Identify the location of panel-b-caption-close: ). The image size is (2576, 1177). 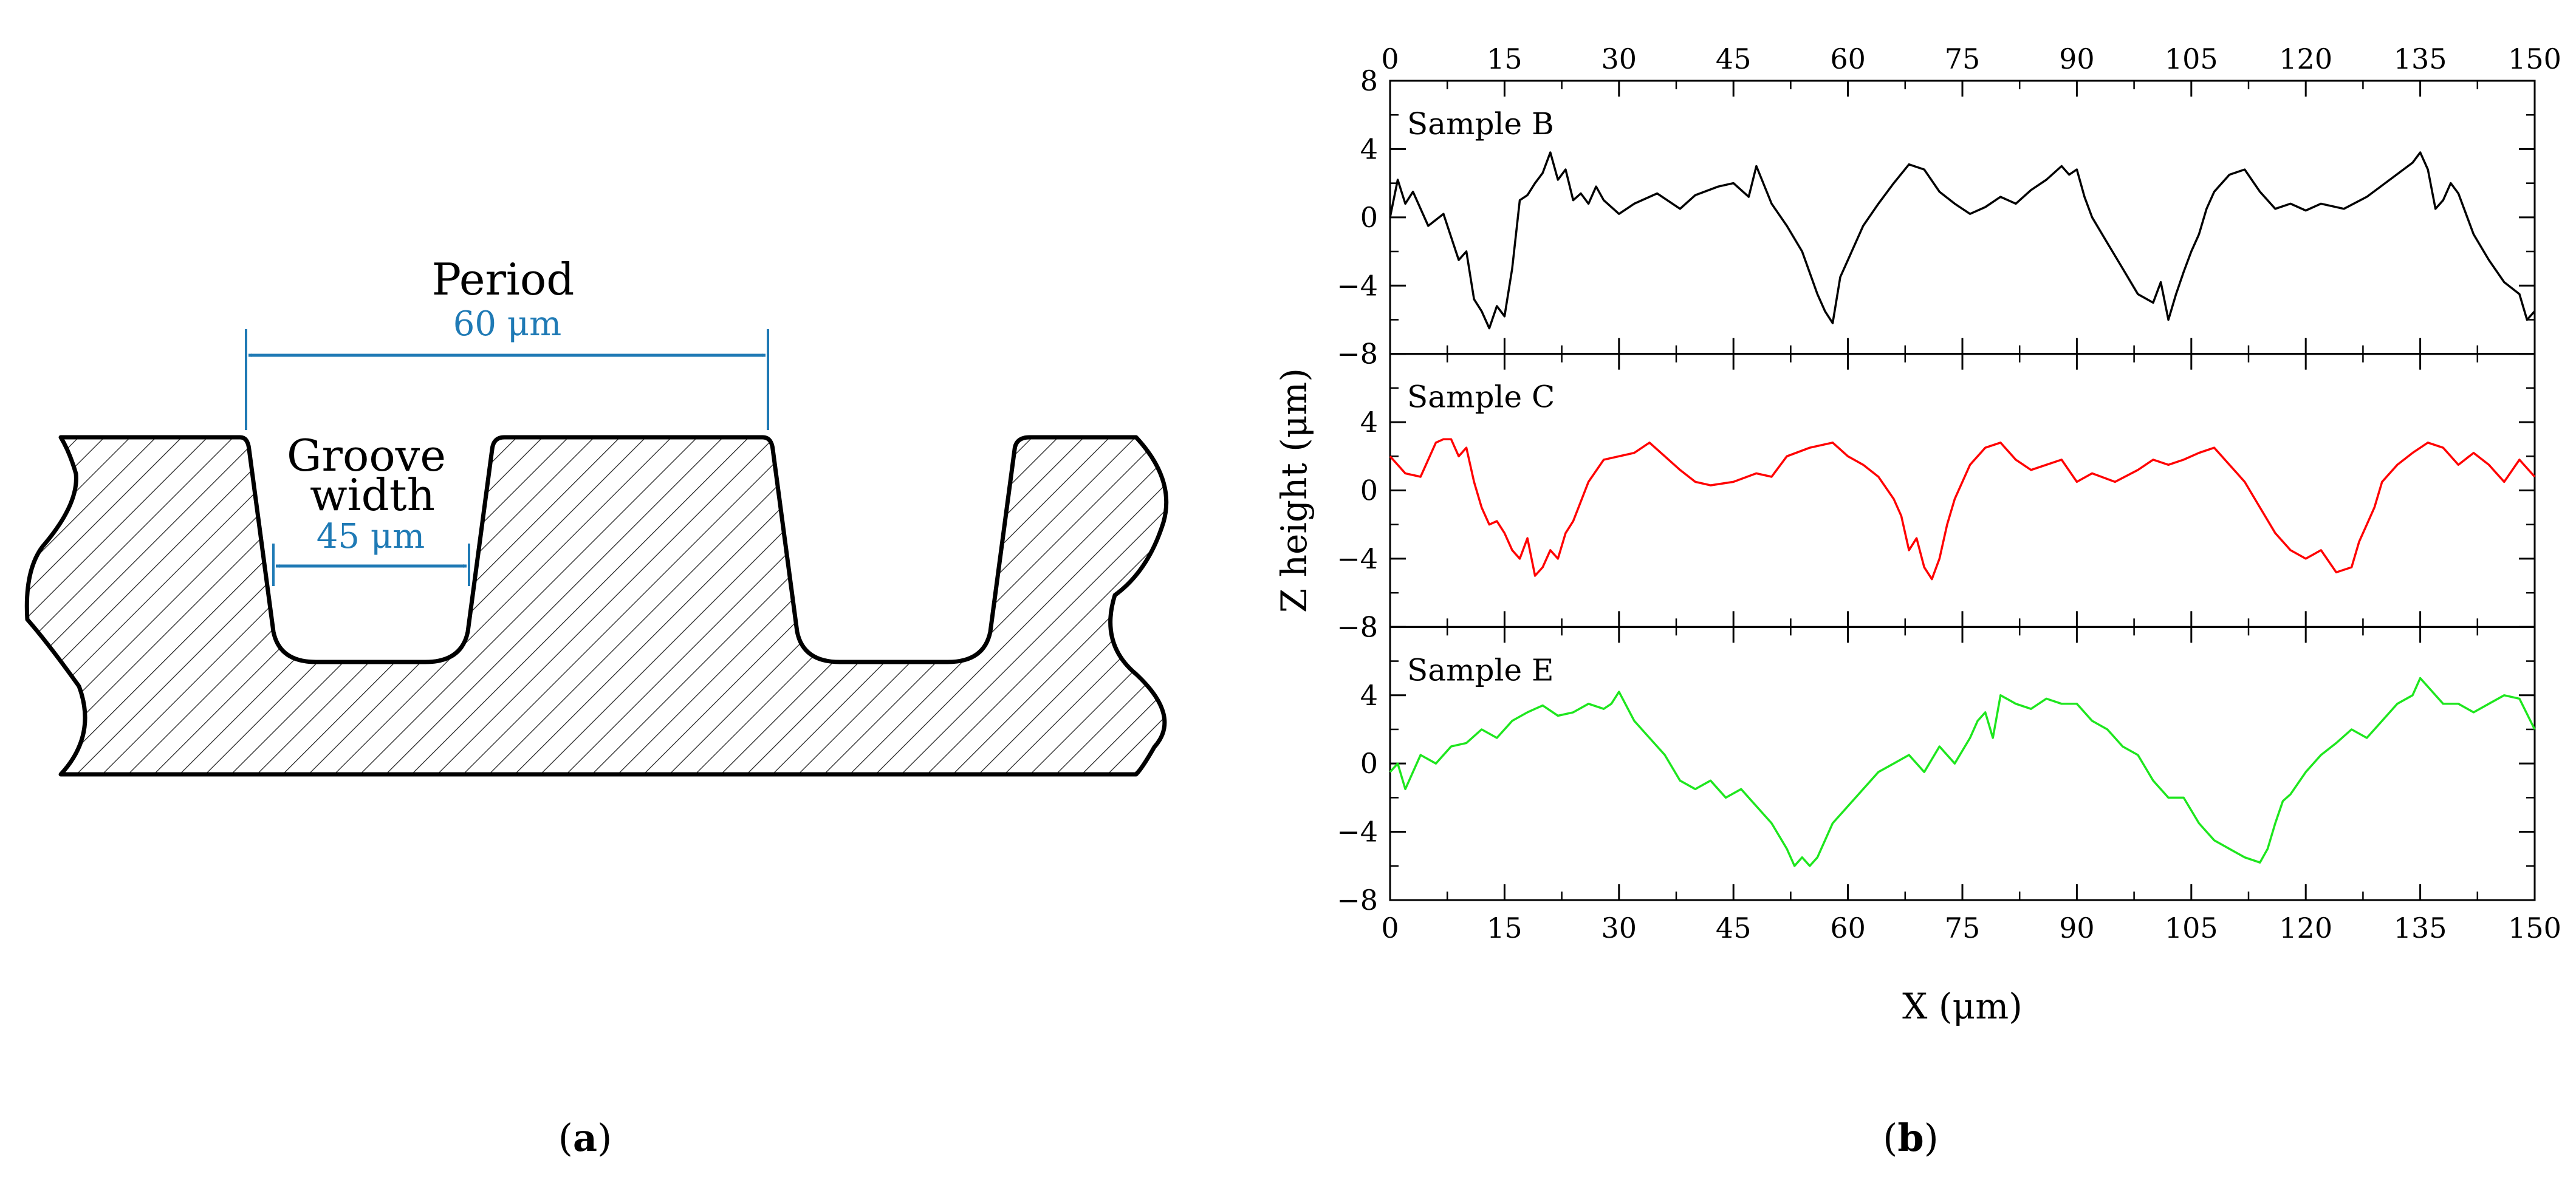
(1931, 1138).